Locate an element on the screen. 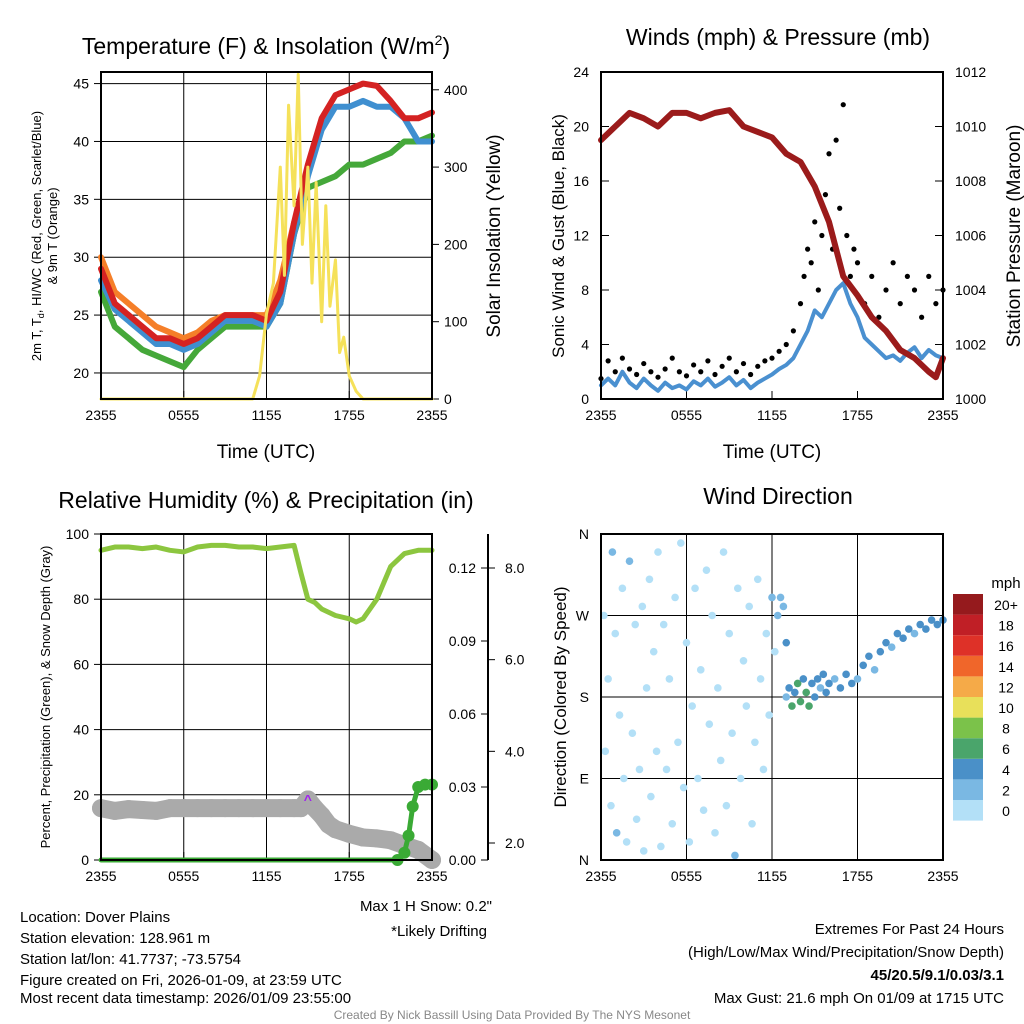 The width and height of the screenshot is (1024, 1024). pressure-line is located at coordinates (772, 244).